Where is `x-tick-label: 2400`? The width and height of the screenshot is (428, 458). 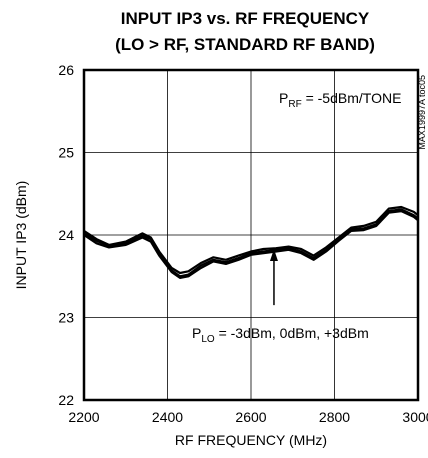
x-tick-label: 2400 is located at coordinates (167, 417).